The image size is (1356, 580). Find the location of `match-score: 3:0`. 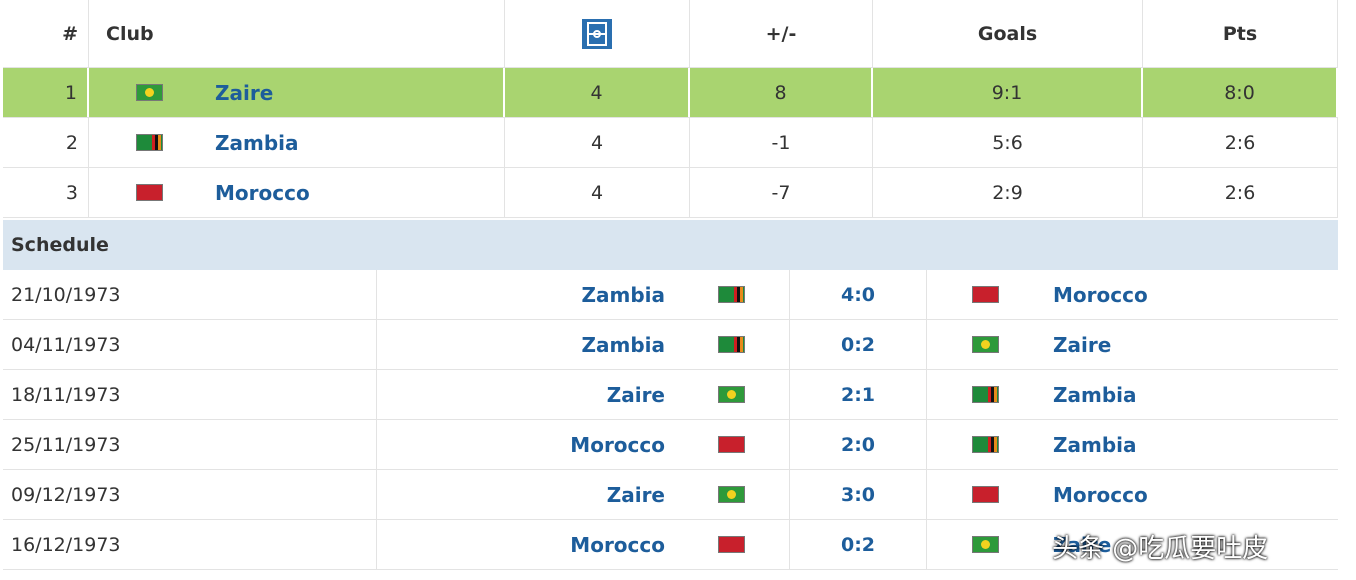

match-score: 3:0 is located at coordinates (858, 494).